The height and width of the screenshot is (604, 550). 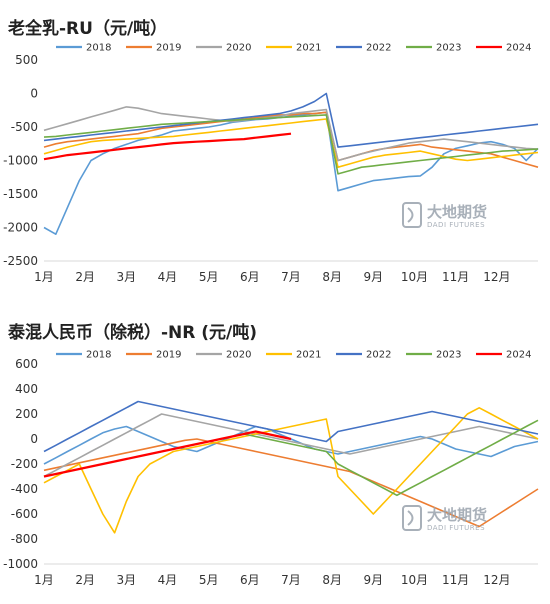 I want to click on y-tick-label: 200, so click(x=26, y=414).